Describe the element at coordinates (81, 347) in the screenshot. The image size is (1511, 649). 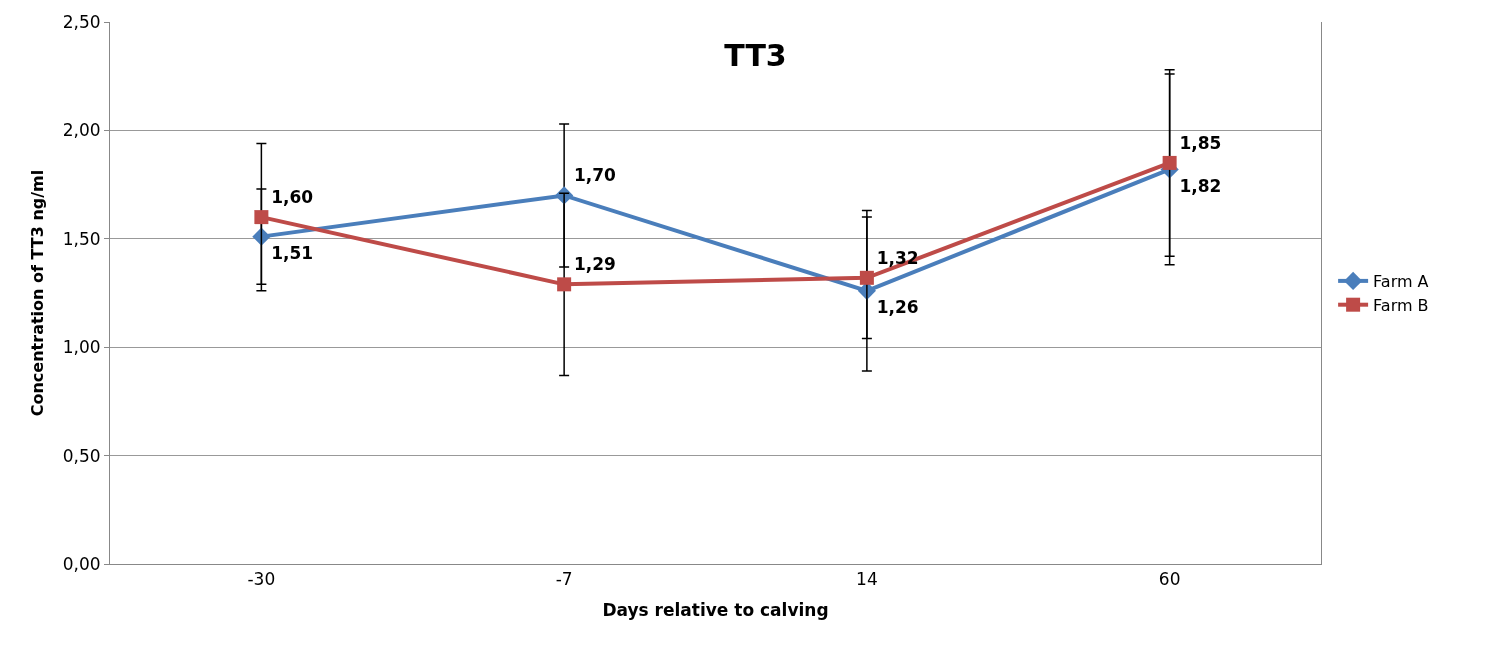
I see `y-tick-label: 1,00` at that location.